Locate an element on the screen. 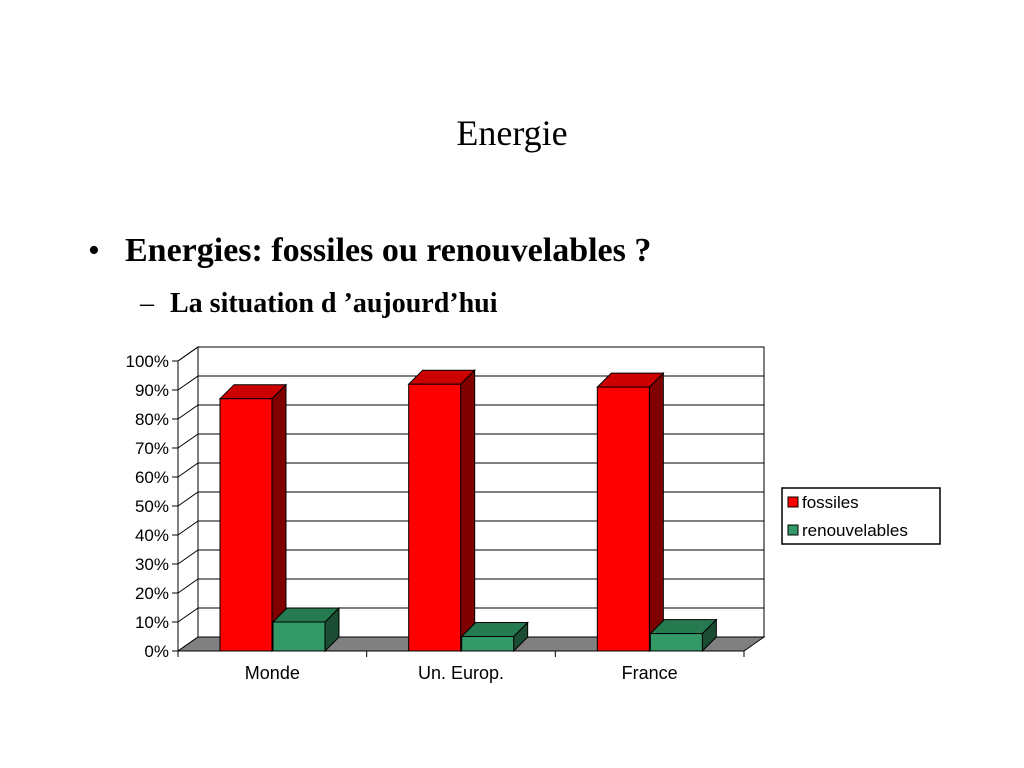  sub-bullet-item: – La situation d ’aujourd’hui is located at coordinates (319, 304).